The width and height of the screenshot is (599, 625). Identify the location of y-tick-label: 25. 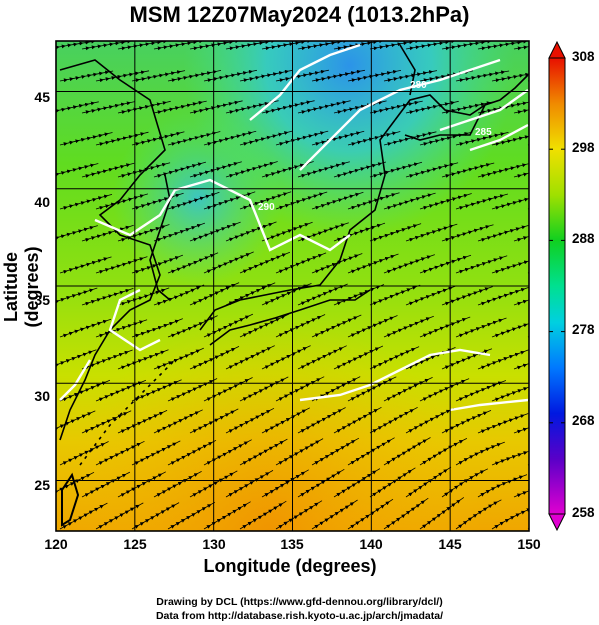
(42, 485).